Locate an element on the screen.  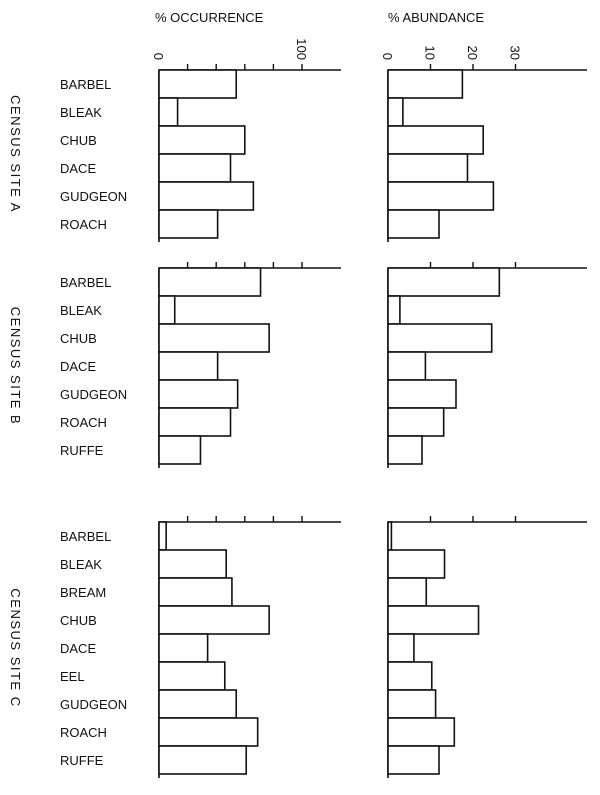
census-site-label: CENSUS SITE B is located at coordinates (15, 366).